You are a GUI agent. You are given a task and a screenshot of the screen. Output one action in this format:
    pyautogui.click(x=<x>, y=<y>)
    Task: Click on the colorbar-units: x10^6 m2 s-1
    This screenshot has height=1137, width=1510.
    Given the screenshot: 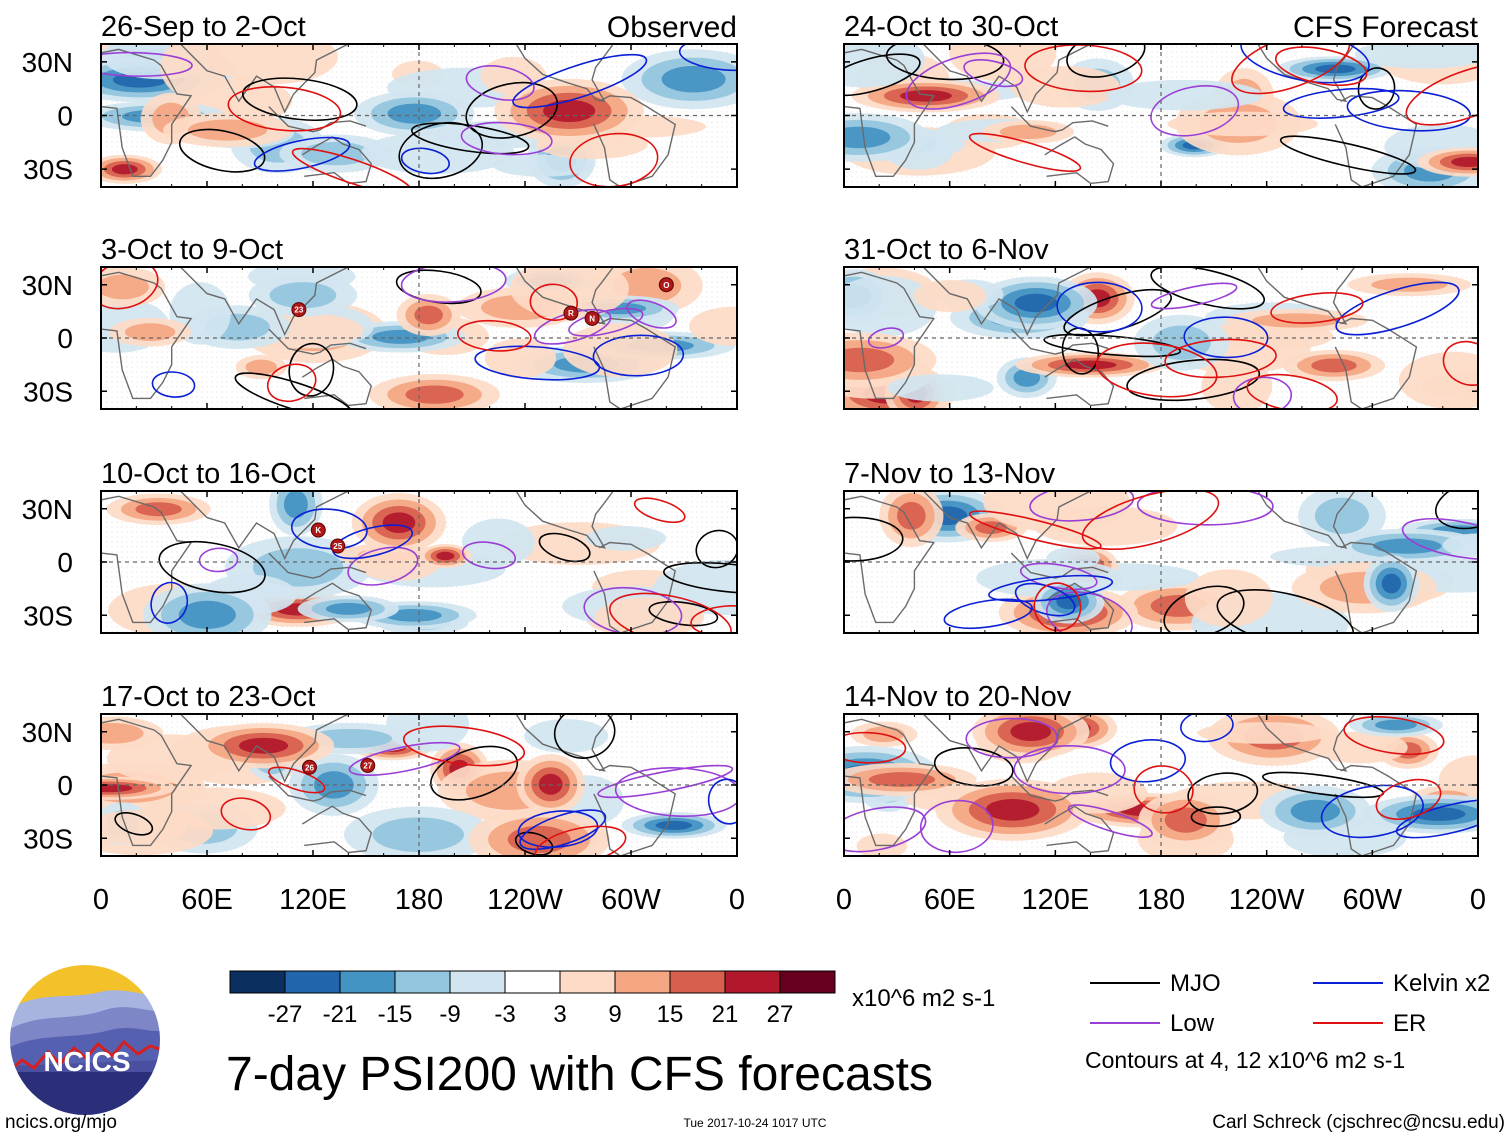 What is the action you would take?
    pyautogui.click(x=923, y=998)
    